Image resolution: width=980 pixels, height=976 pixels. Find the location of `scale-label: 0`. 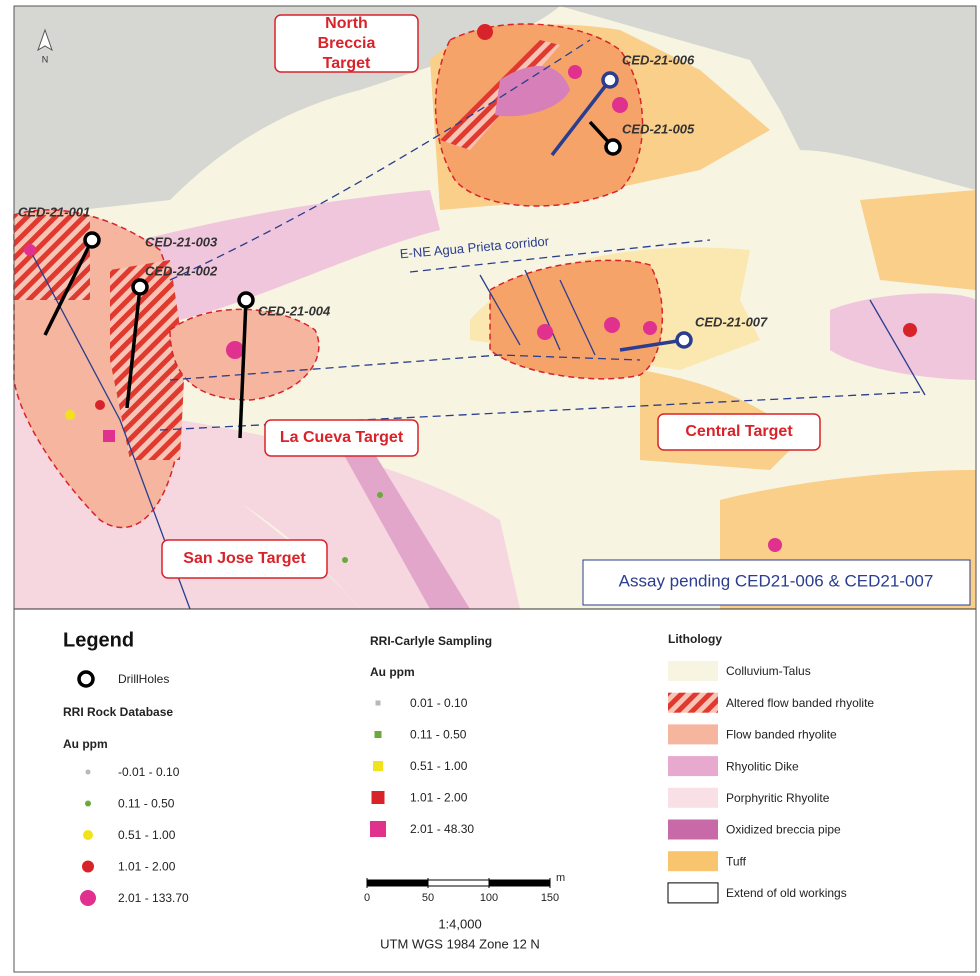

scale-label: 0 is located at coordinates (367, 898).